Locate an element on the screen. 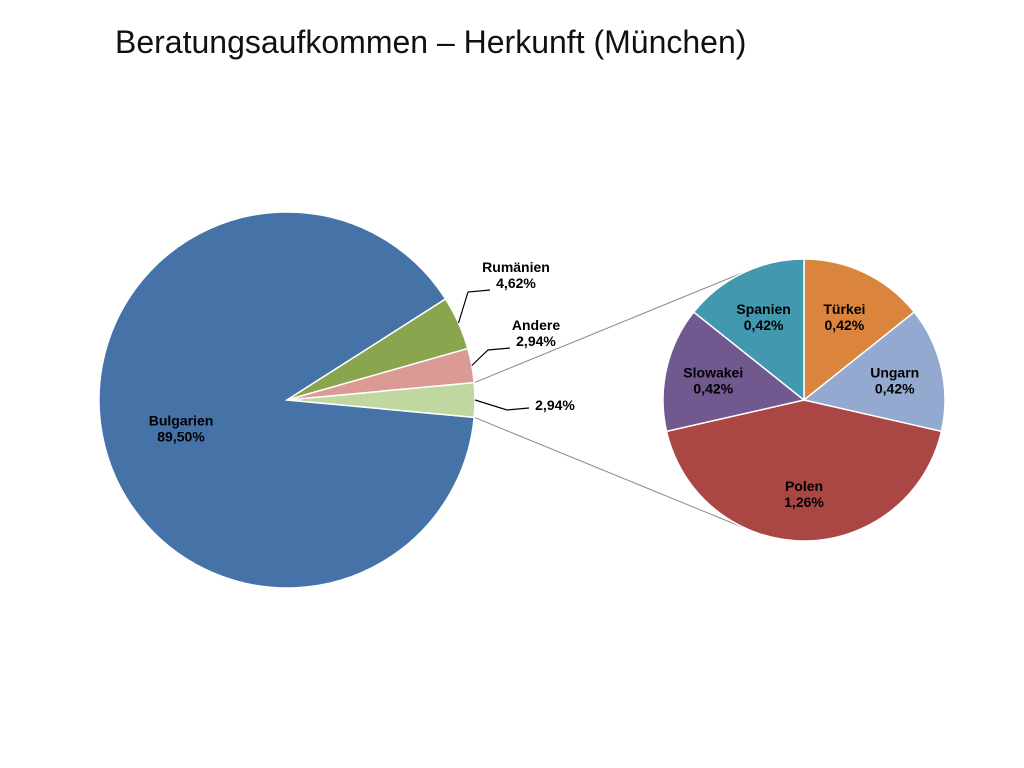 Image resolution: width=1024 pixels, height=768 pixels. label-rumanien: Rumänien 4,62% is located at coordinates (516, 275).